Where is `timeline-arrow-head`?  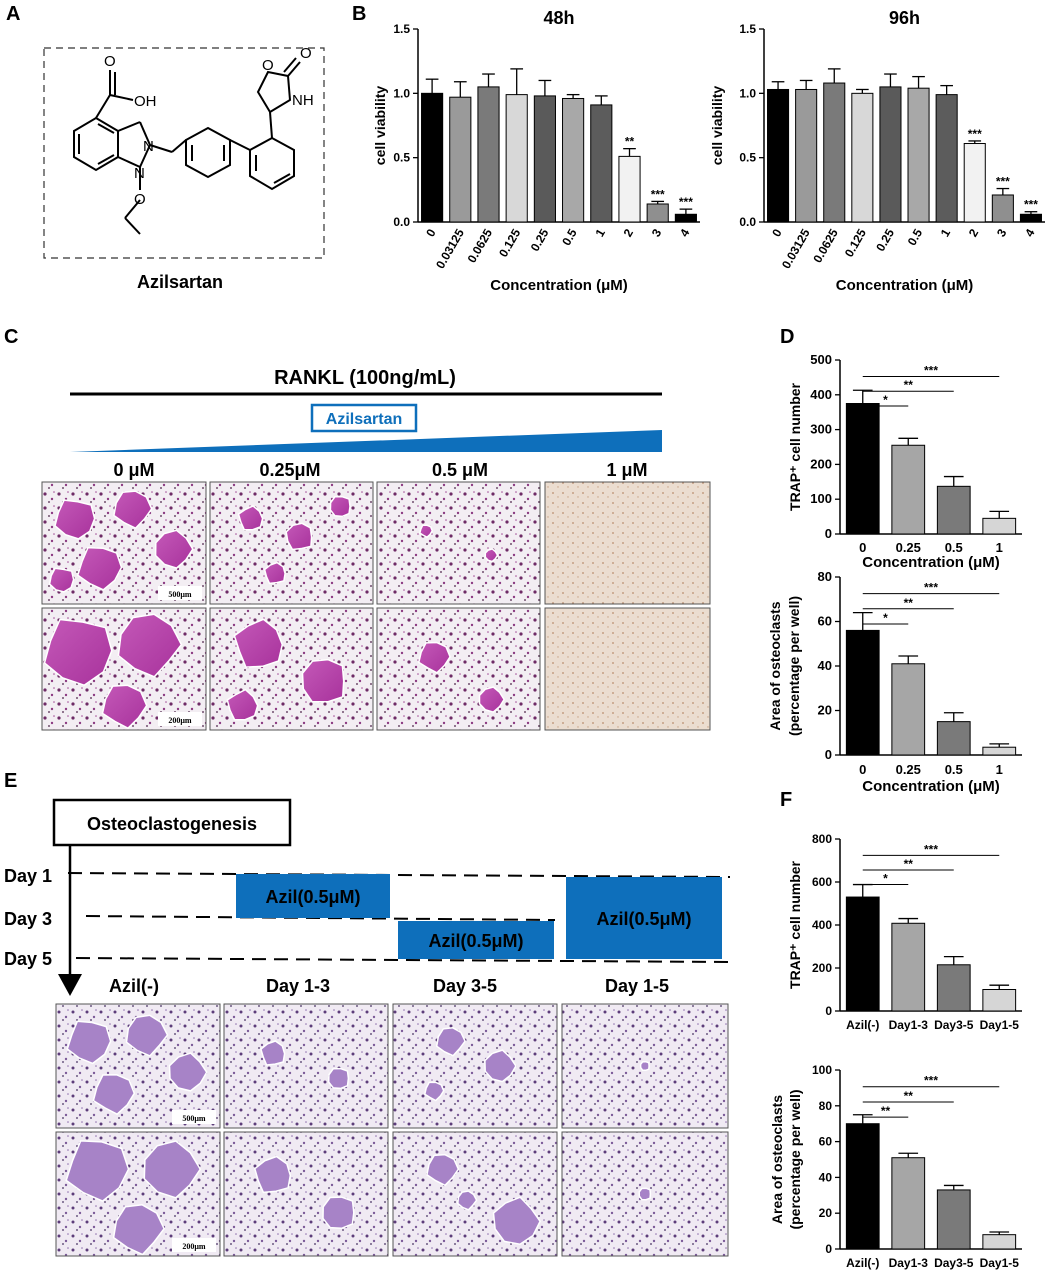 timeline-arrow-head is located at coordinates (70, 985).